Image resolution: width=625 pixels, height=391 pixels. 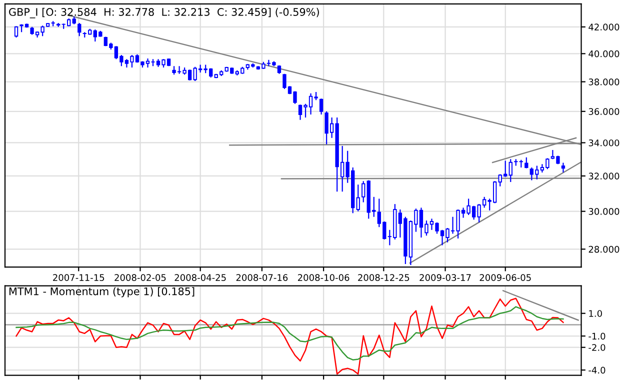 What do you see at coordinates (604, 54) in the screenshot?
I see `y-tick-label: 40.000` at bounding box center [604, 54].